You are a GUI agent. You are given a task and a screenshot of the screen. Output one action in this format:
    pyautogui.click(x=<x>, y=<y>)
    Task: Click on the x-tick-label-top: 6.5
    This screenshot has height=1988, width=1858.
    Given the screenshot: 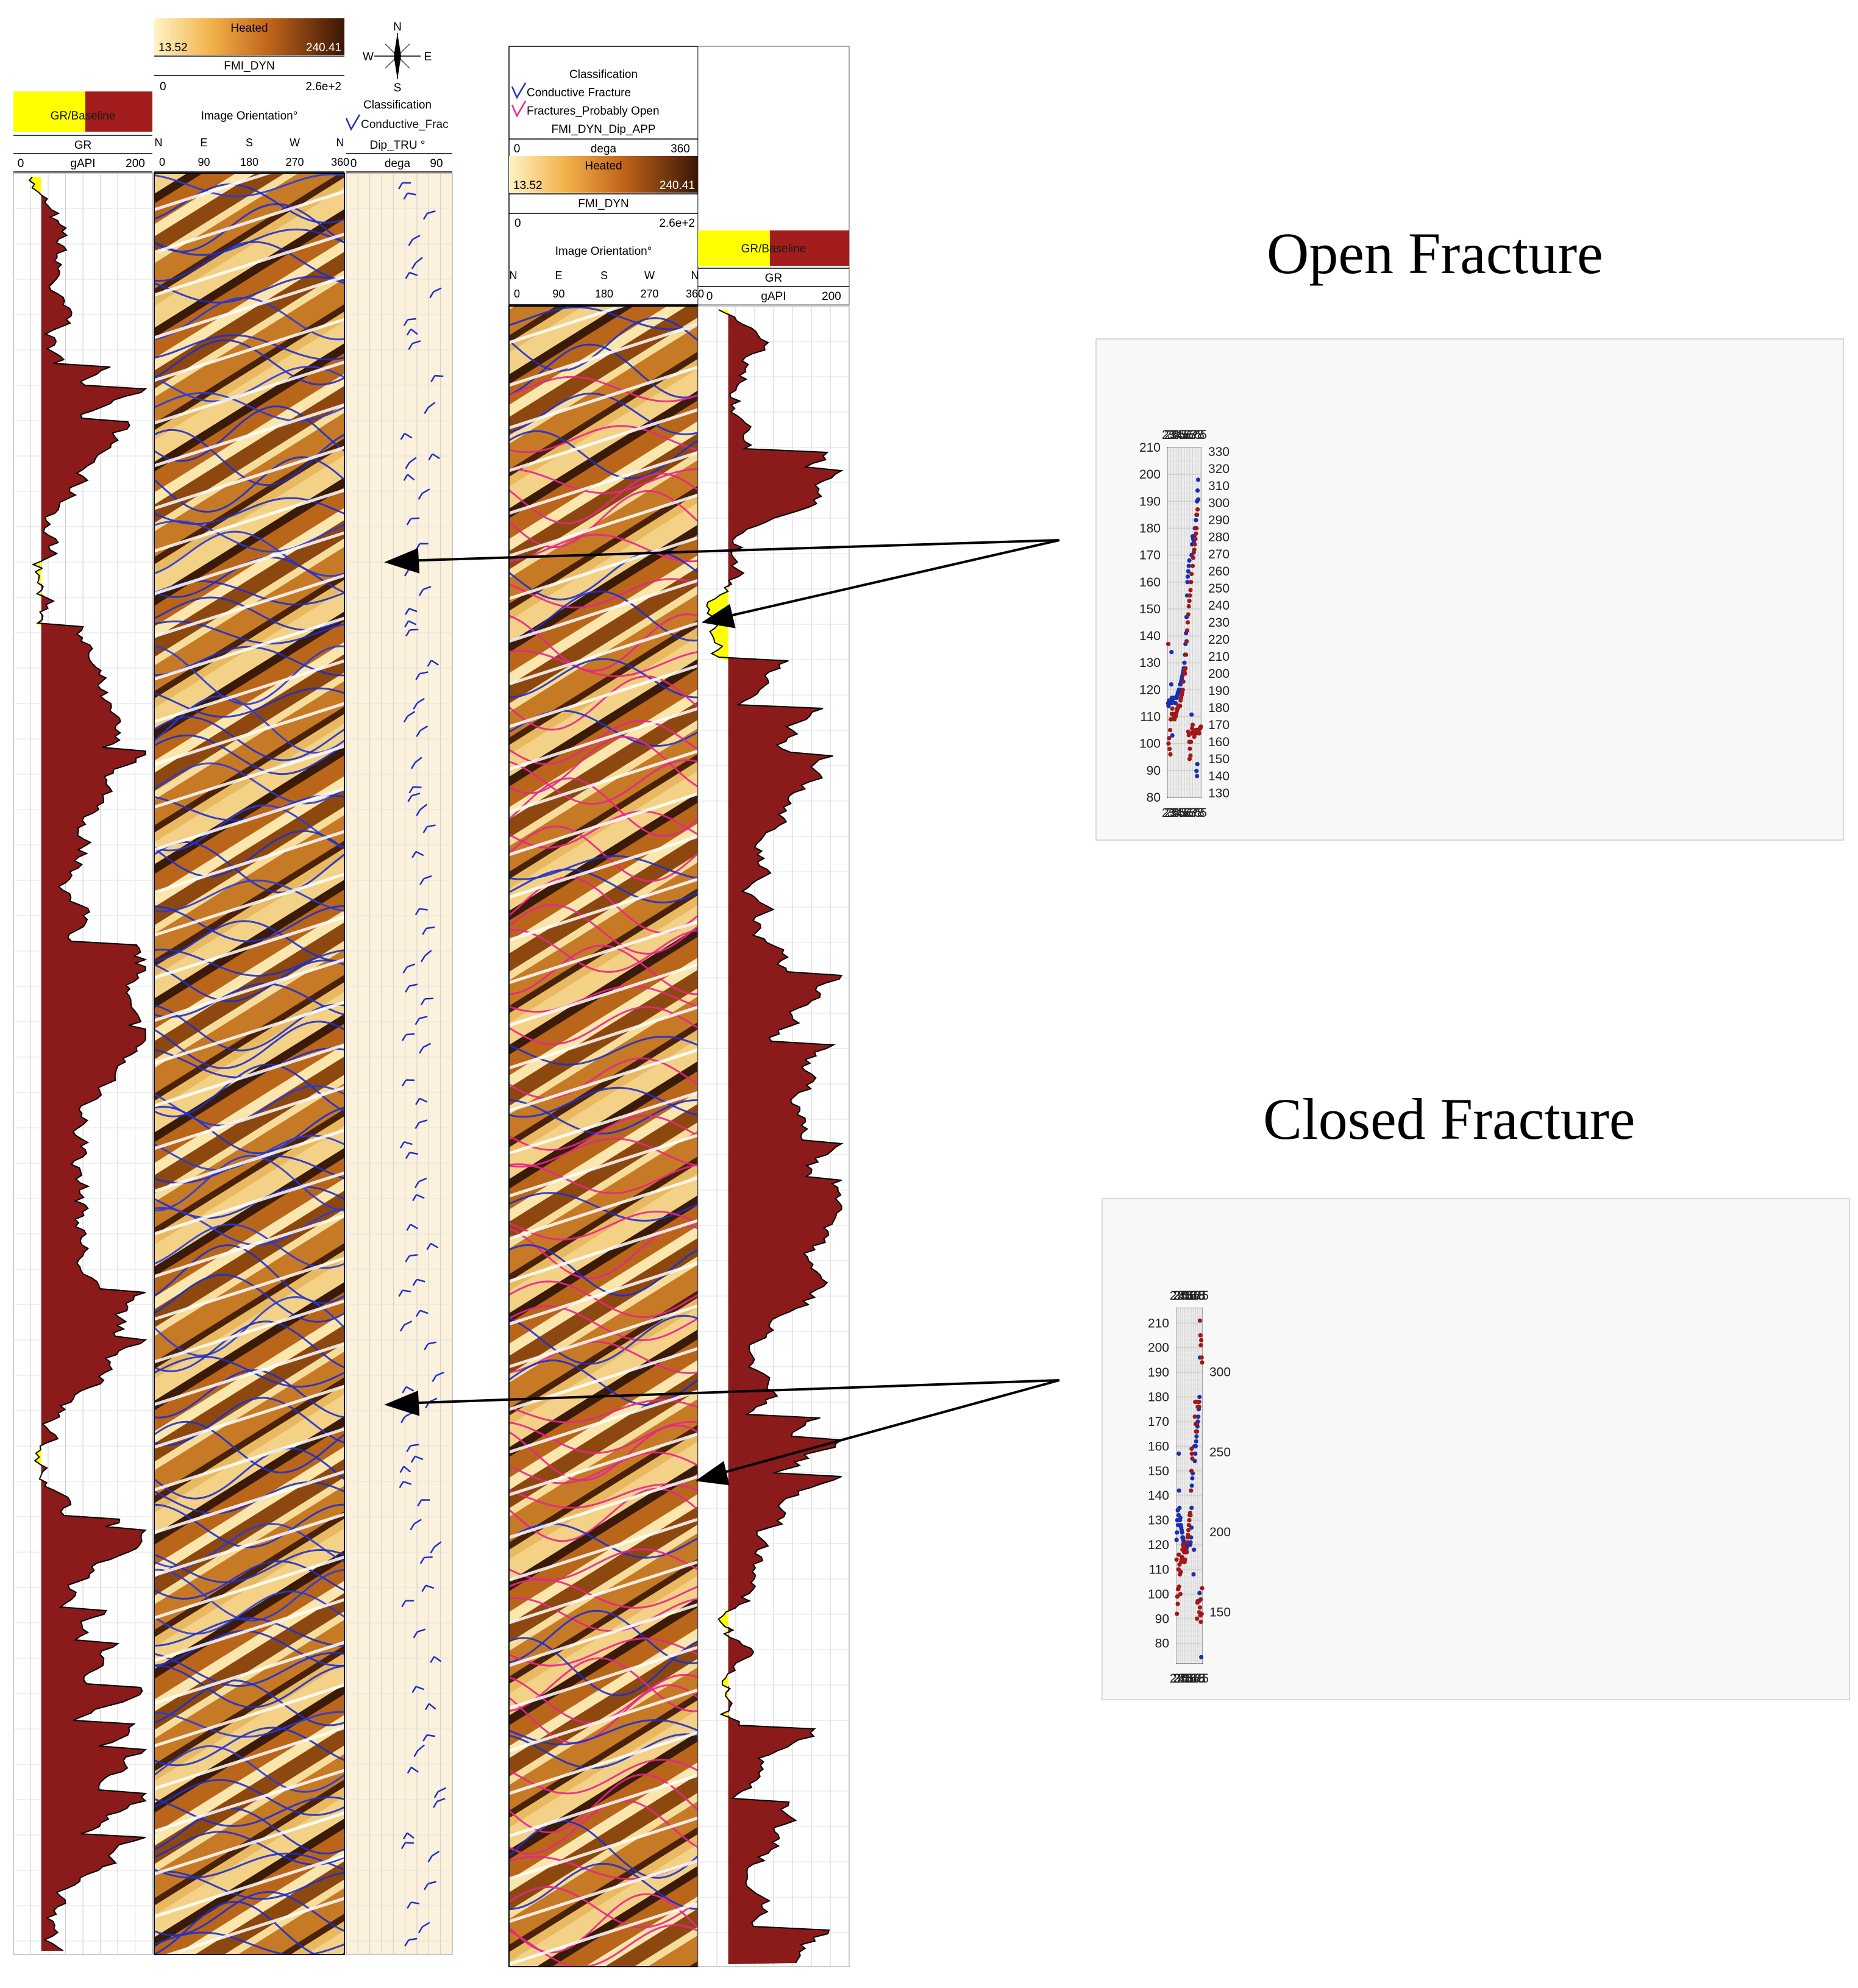 What is the action you would take?
    pyautogui.click(x=1192, y=435)
    